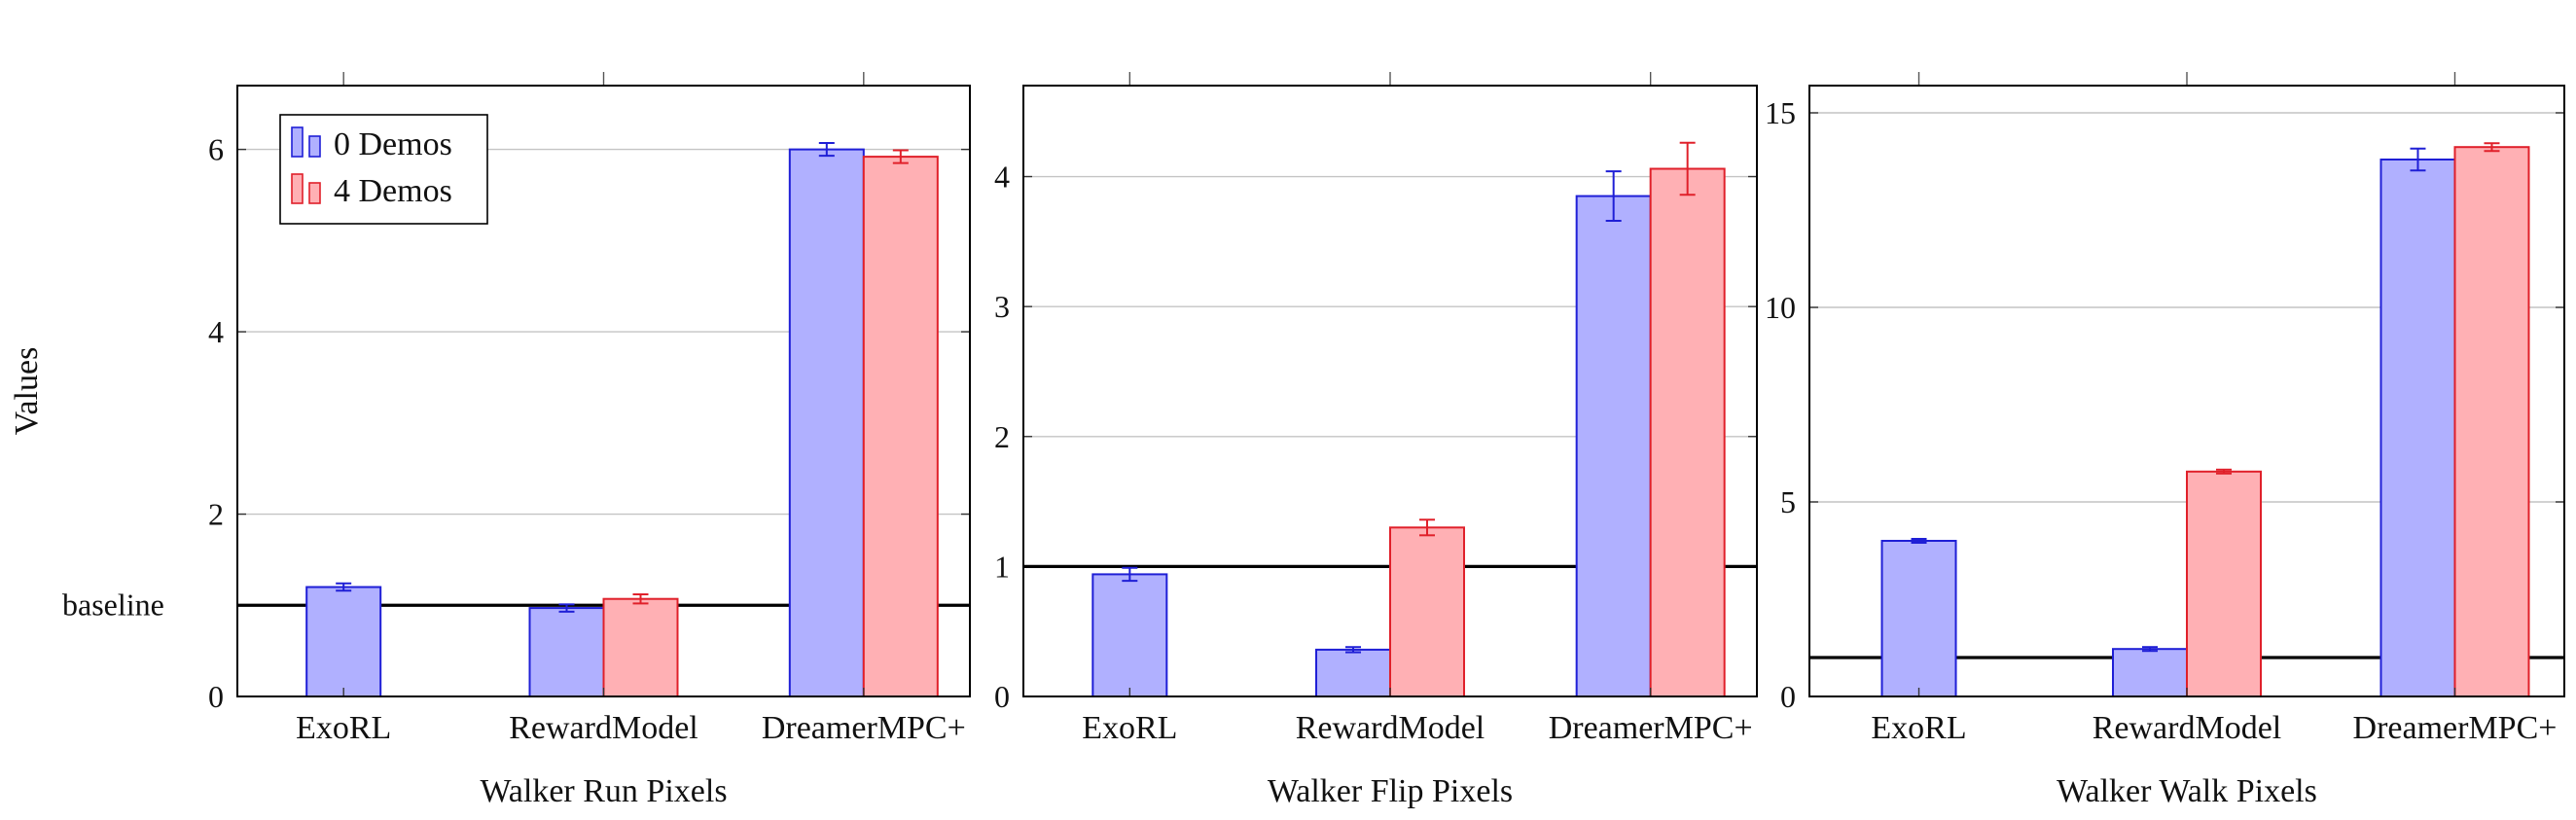 The image size is (2576, 820). I want to click on x-axis-label: Walker Flip Pixels, so click(1390, 791).